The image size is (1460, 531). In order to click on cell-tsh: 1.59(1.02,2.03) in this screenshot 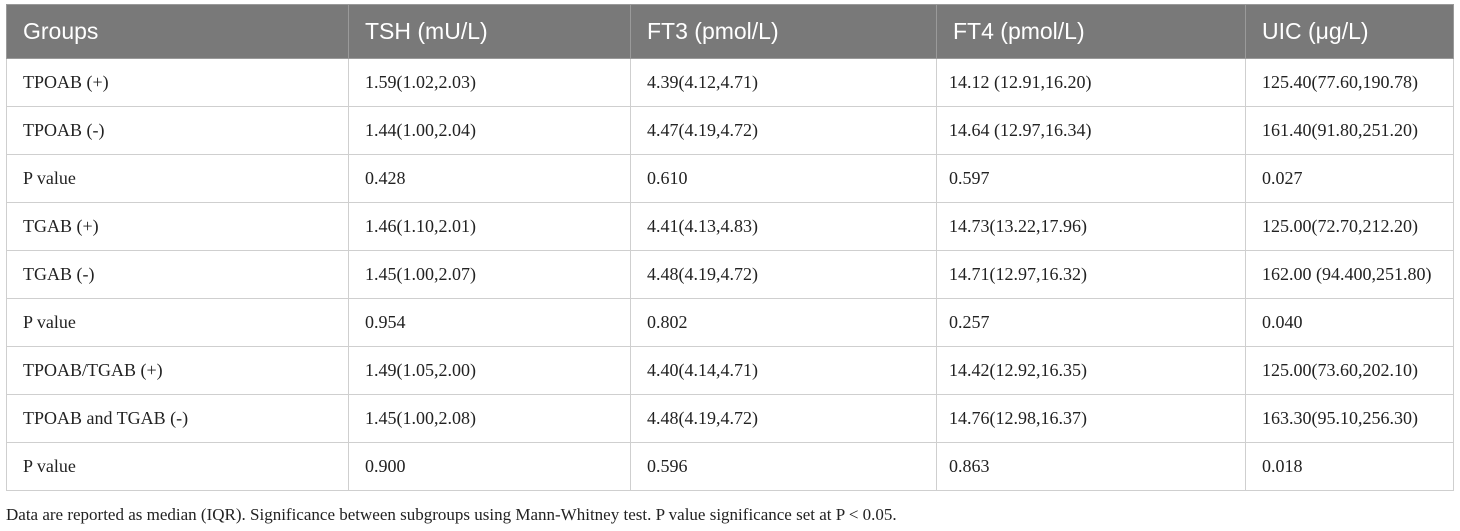, I will do `click(489, 82)`.